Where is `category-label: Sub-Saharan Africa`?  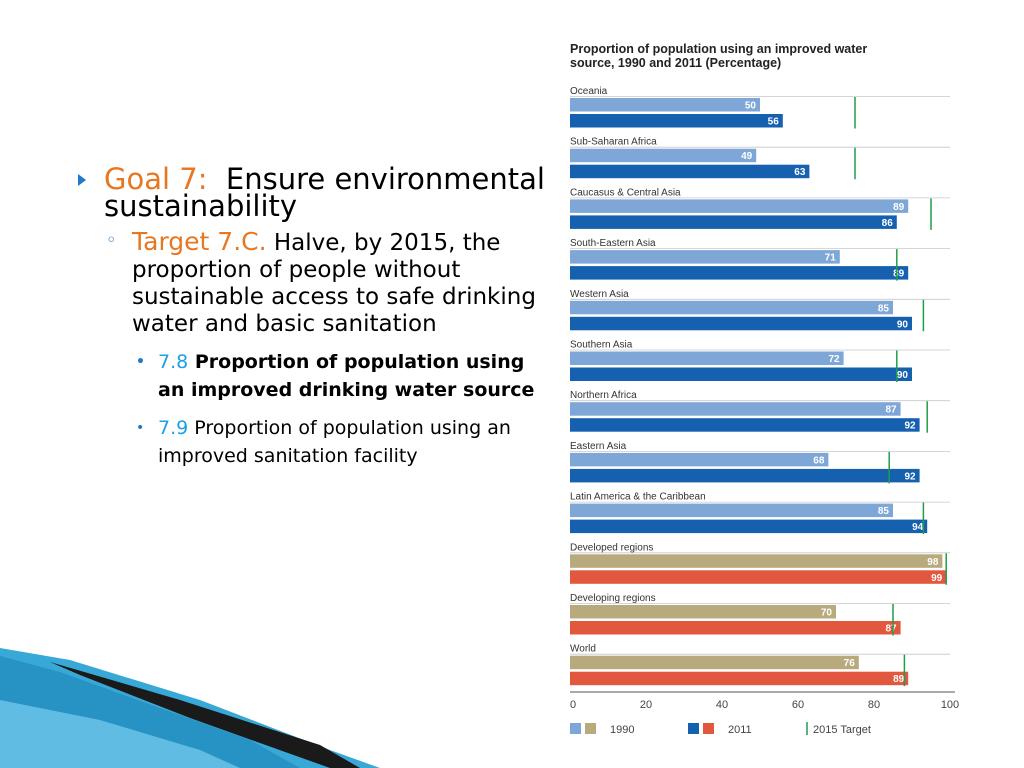 category-label: Sub-Saharan Africa is located at coordinates (613, 142).